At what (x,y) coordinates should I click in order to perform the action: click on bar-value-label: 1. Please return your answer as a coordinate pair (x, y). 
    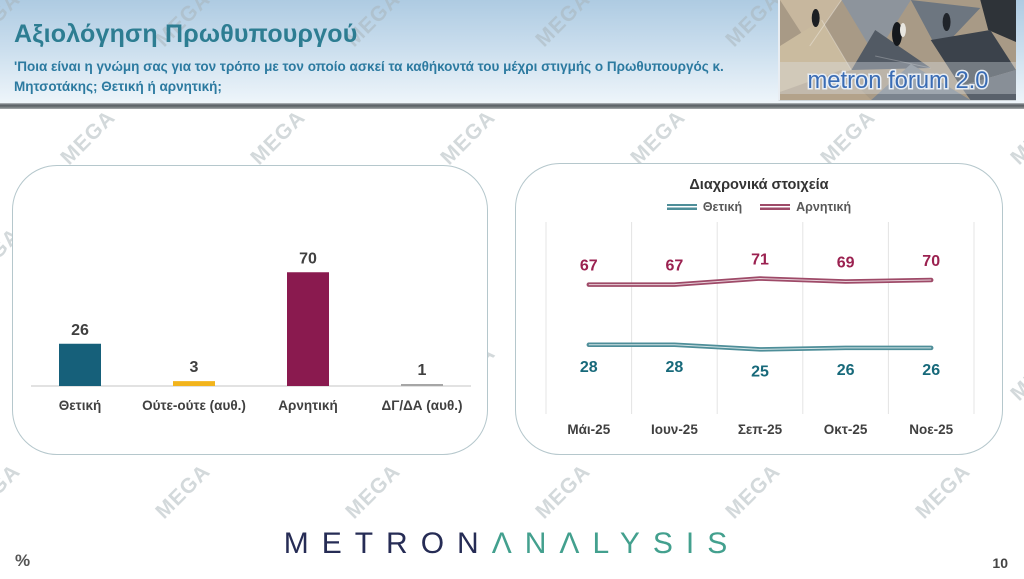
    Looking at the image, I should click on (422, 370).